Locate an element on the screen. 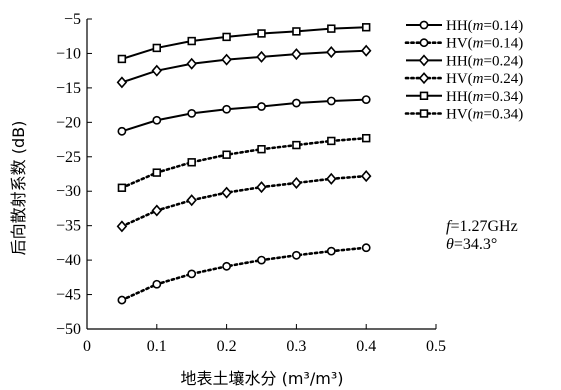  frequency-value: =1.27GHz is located at coordinates (483, 226).